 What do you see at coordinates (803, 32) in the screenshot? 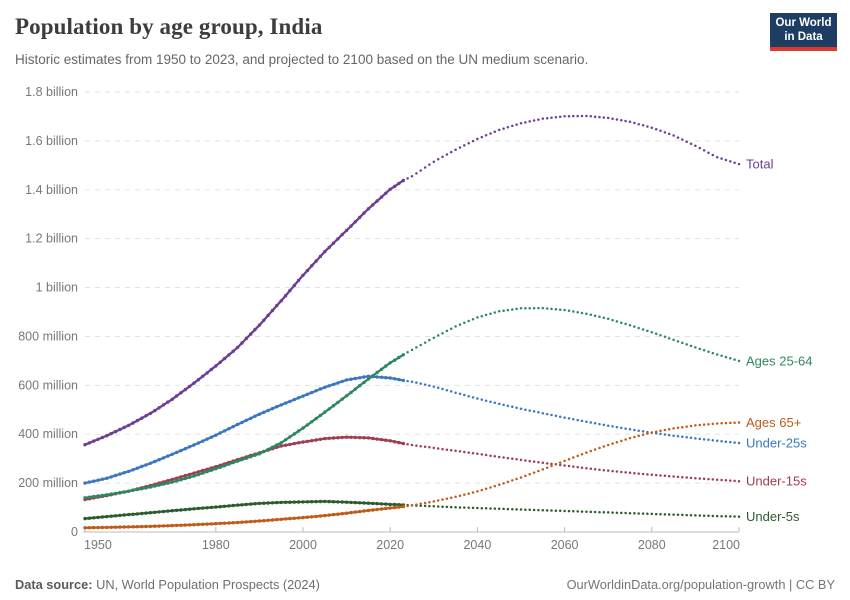
I see `owid-logo: Our World in Data` at bounding box center [803, 32].